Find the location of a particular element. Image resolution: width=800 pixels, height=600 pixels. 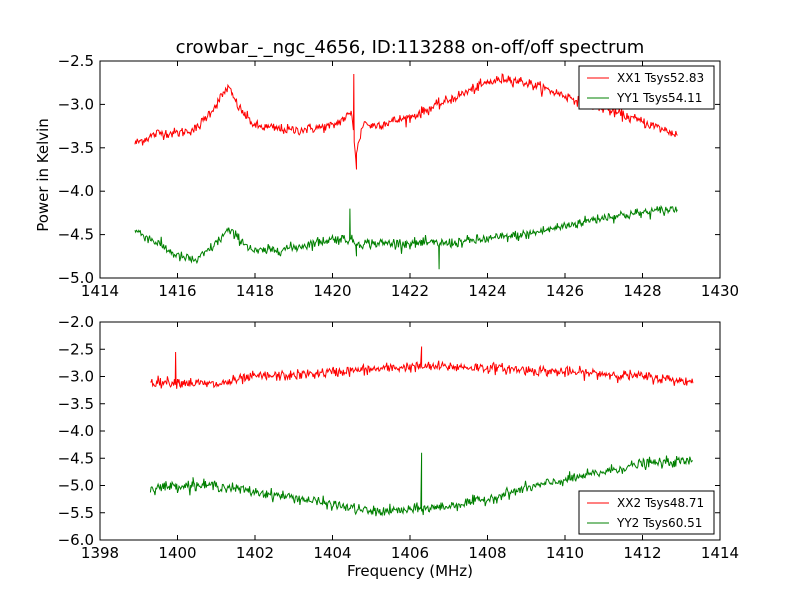

legend-label: XX1 Tsys52.83 is located at coordinates (660, 78).